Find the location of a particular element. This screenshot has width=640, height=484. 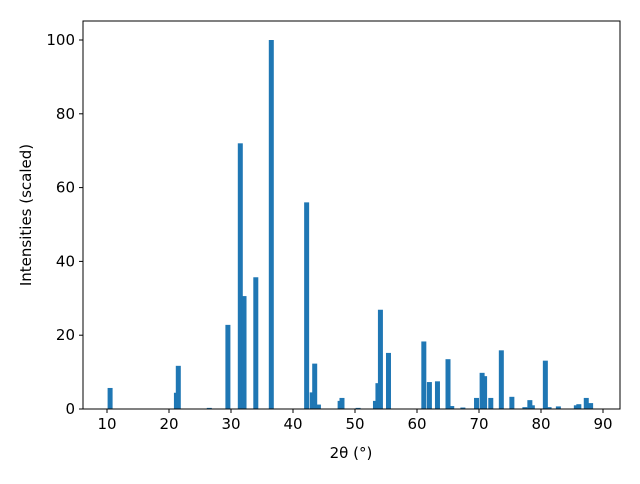

x-tick-label: 80 is located at coordinates (540, 424).